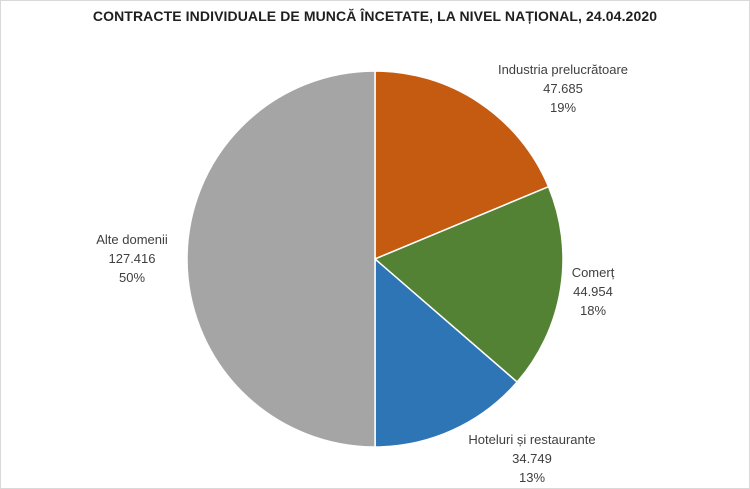 The image size is (750, 489). Describe the element at coordinates (593, 291) in the screenshot. I see `data-label-value-2: 44.954` at that location.